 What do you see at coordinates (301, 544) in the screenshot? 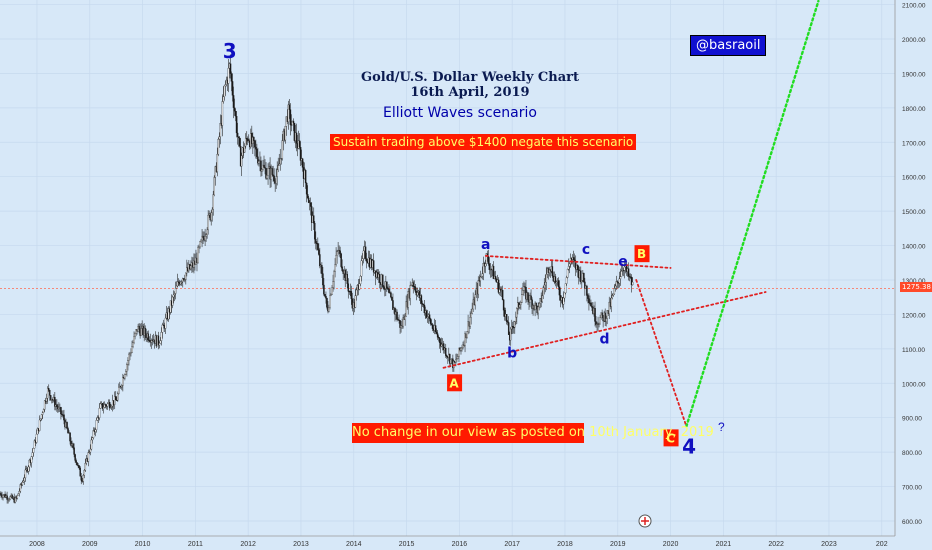
I see `x-tick-label: 2013` at bounding box center [301, 544].